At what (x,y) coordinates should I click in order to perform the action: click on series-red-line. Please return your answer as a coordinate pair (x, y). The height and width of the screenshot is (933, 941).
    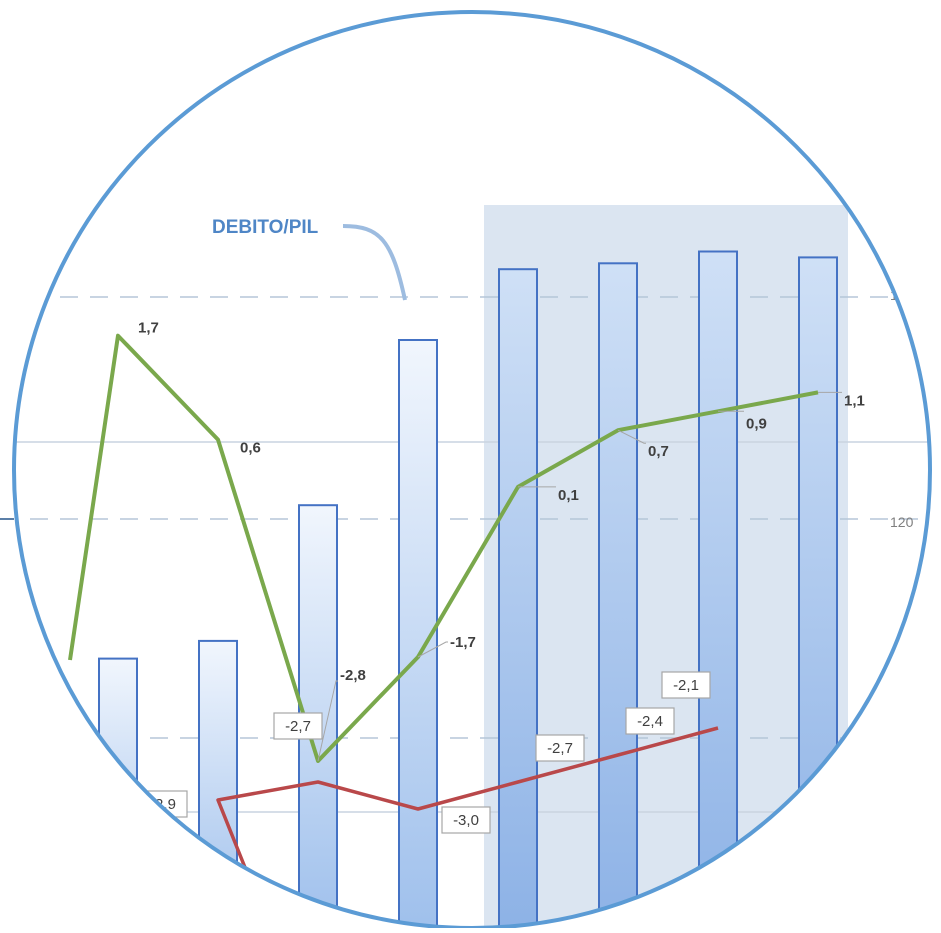
    Looking at the image, I should click on (467, 803).